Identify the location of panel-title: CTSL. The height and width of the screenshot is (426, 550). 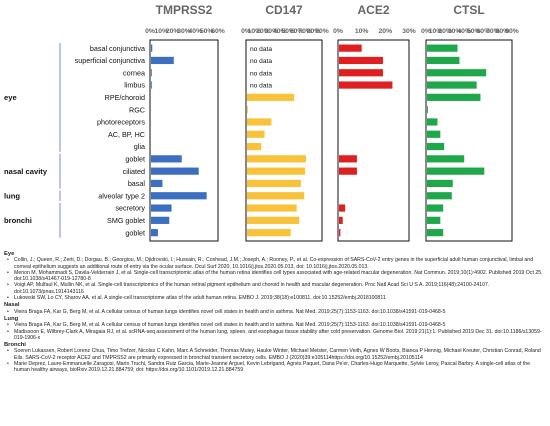
(468, 10).